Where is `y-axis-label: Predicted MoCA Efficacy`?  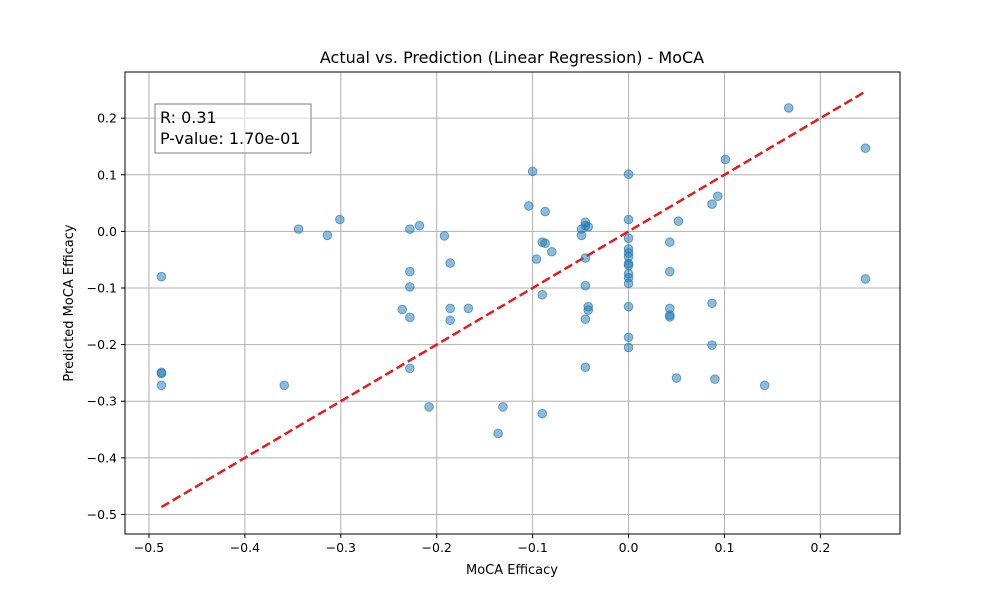
y-axis-label: Predicted MoCA Efficacy is located at coordinates (69, 302).